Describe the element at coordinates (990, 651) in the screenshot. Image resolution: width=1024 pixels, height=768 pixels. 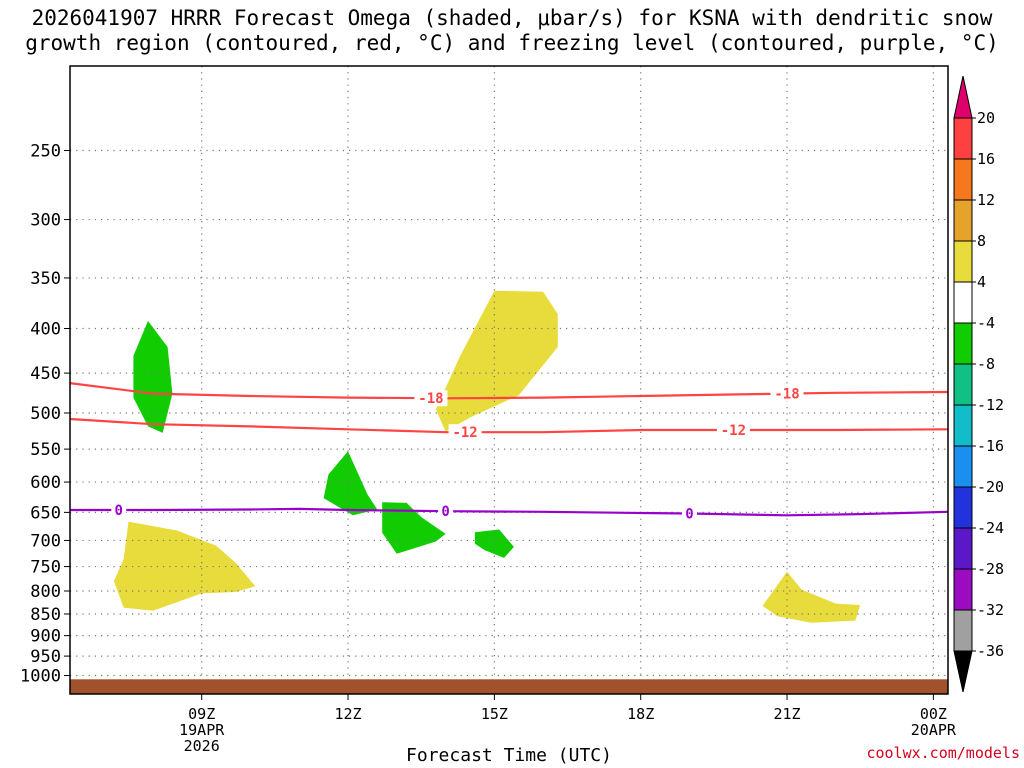
I see `colorbar-label-14: -36` at that location.